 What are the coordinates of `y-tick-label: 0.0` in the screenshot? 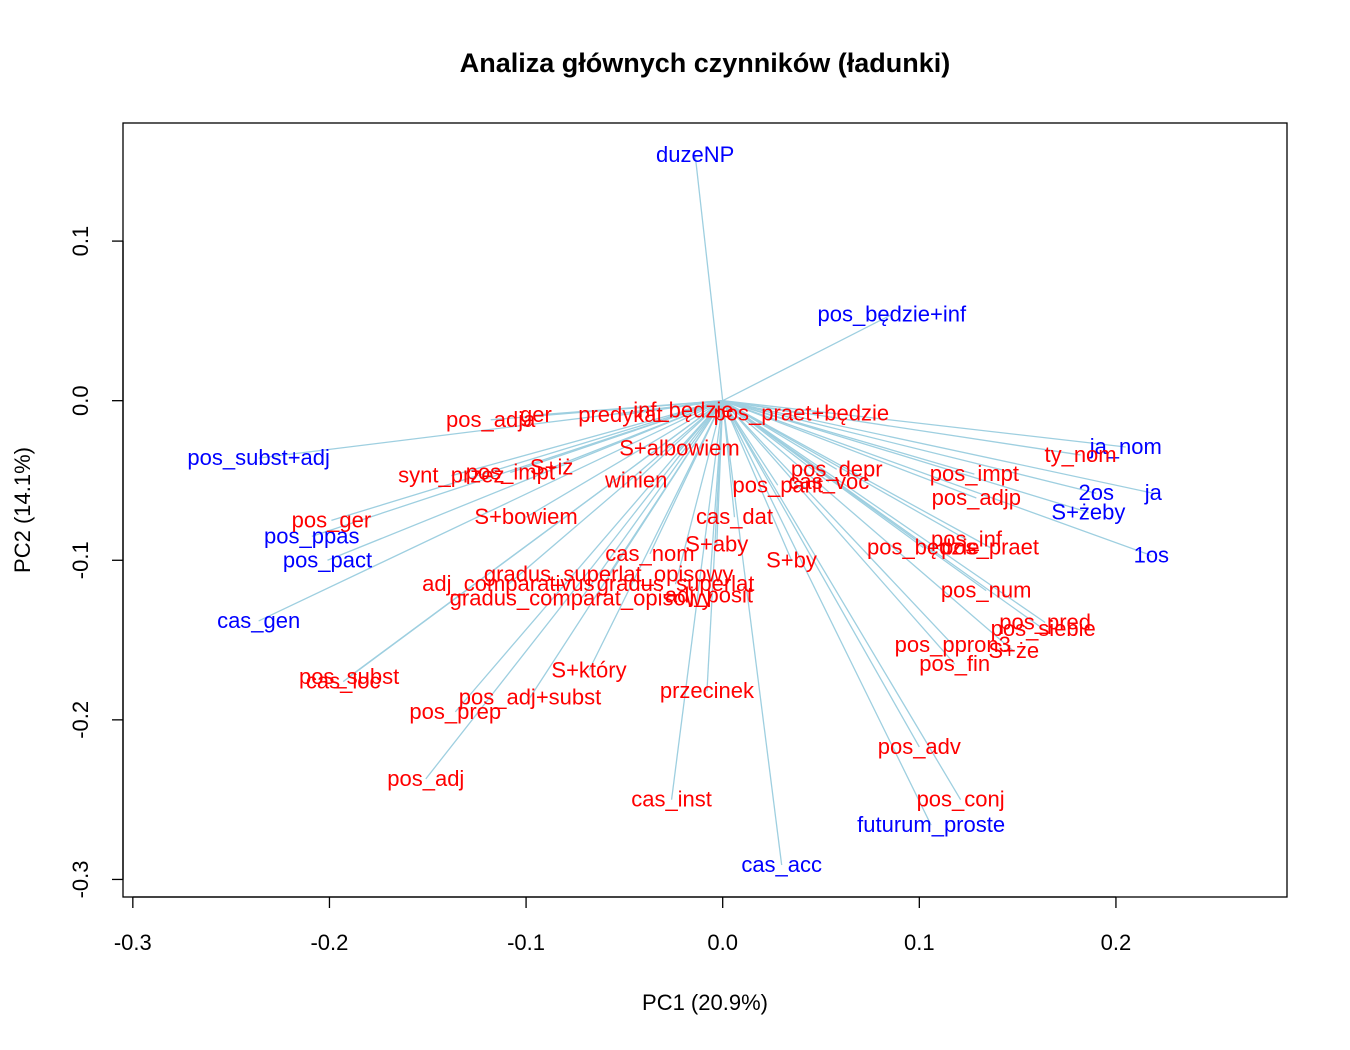 It's located at (80, 400).